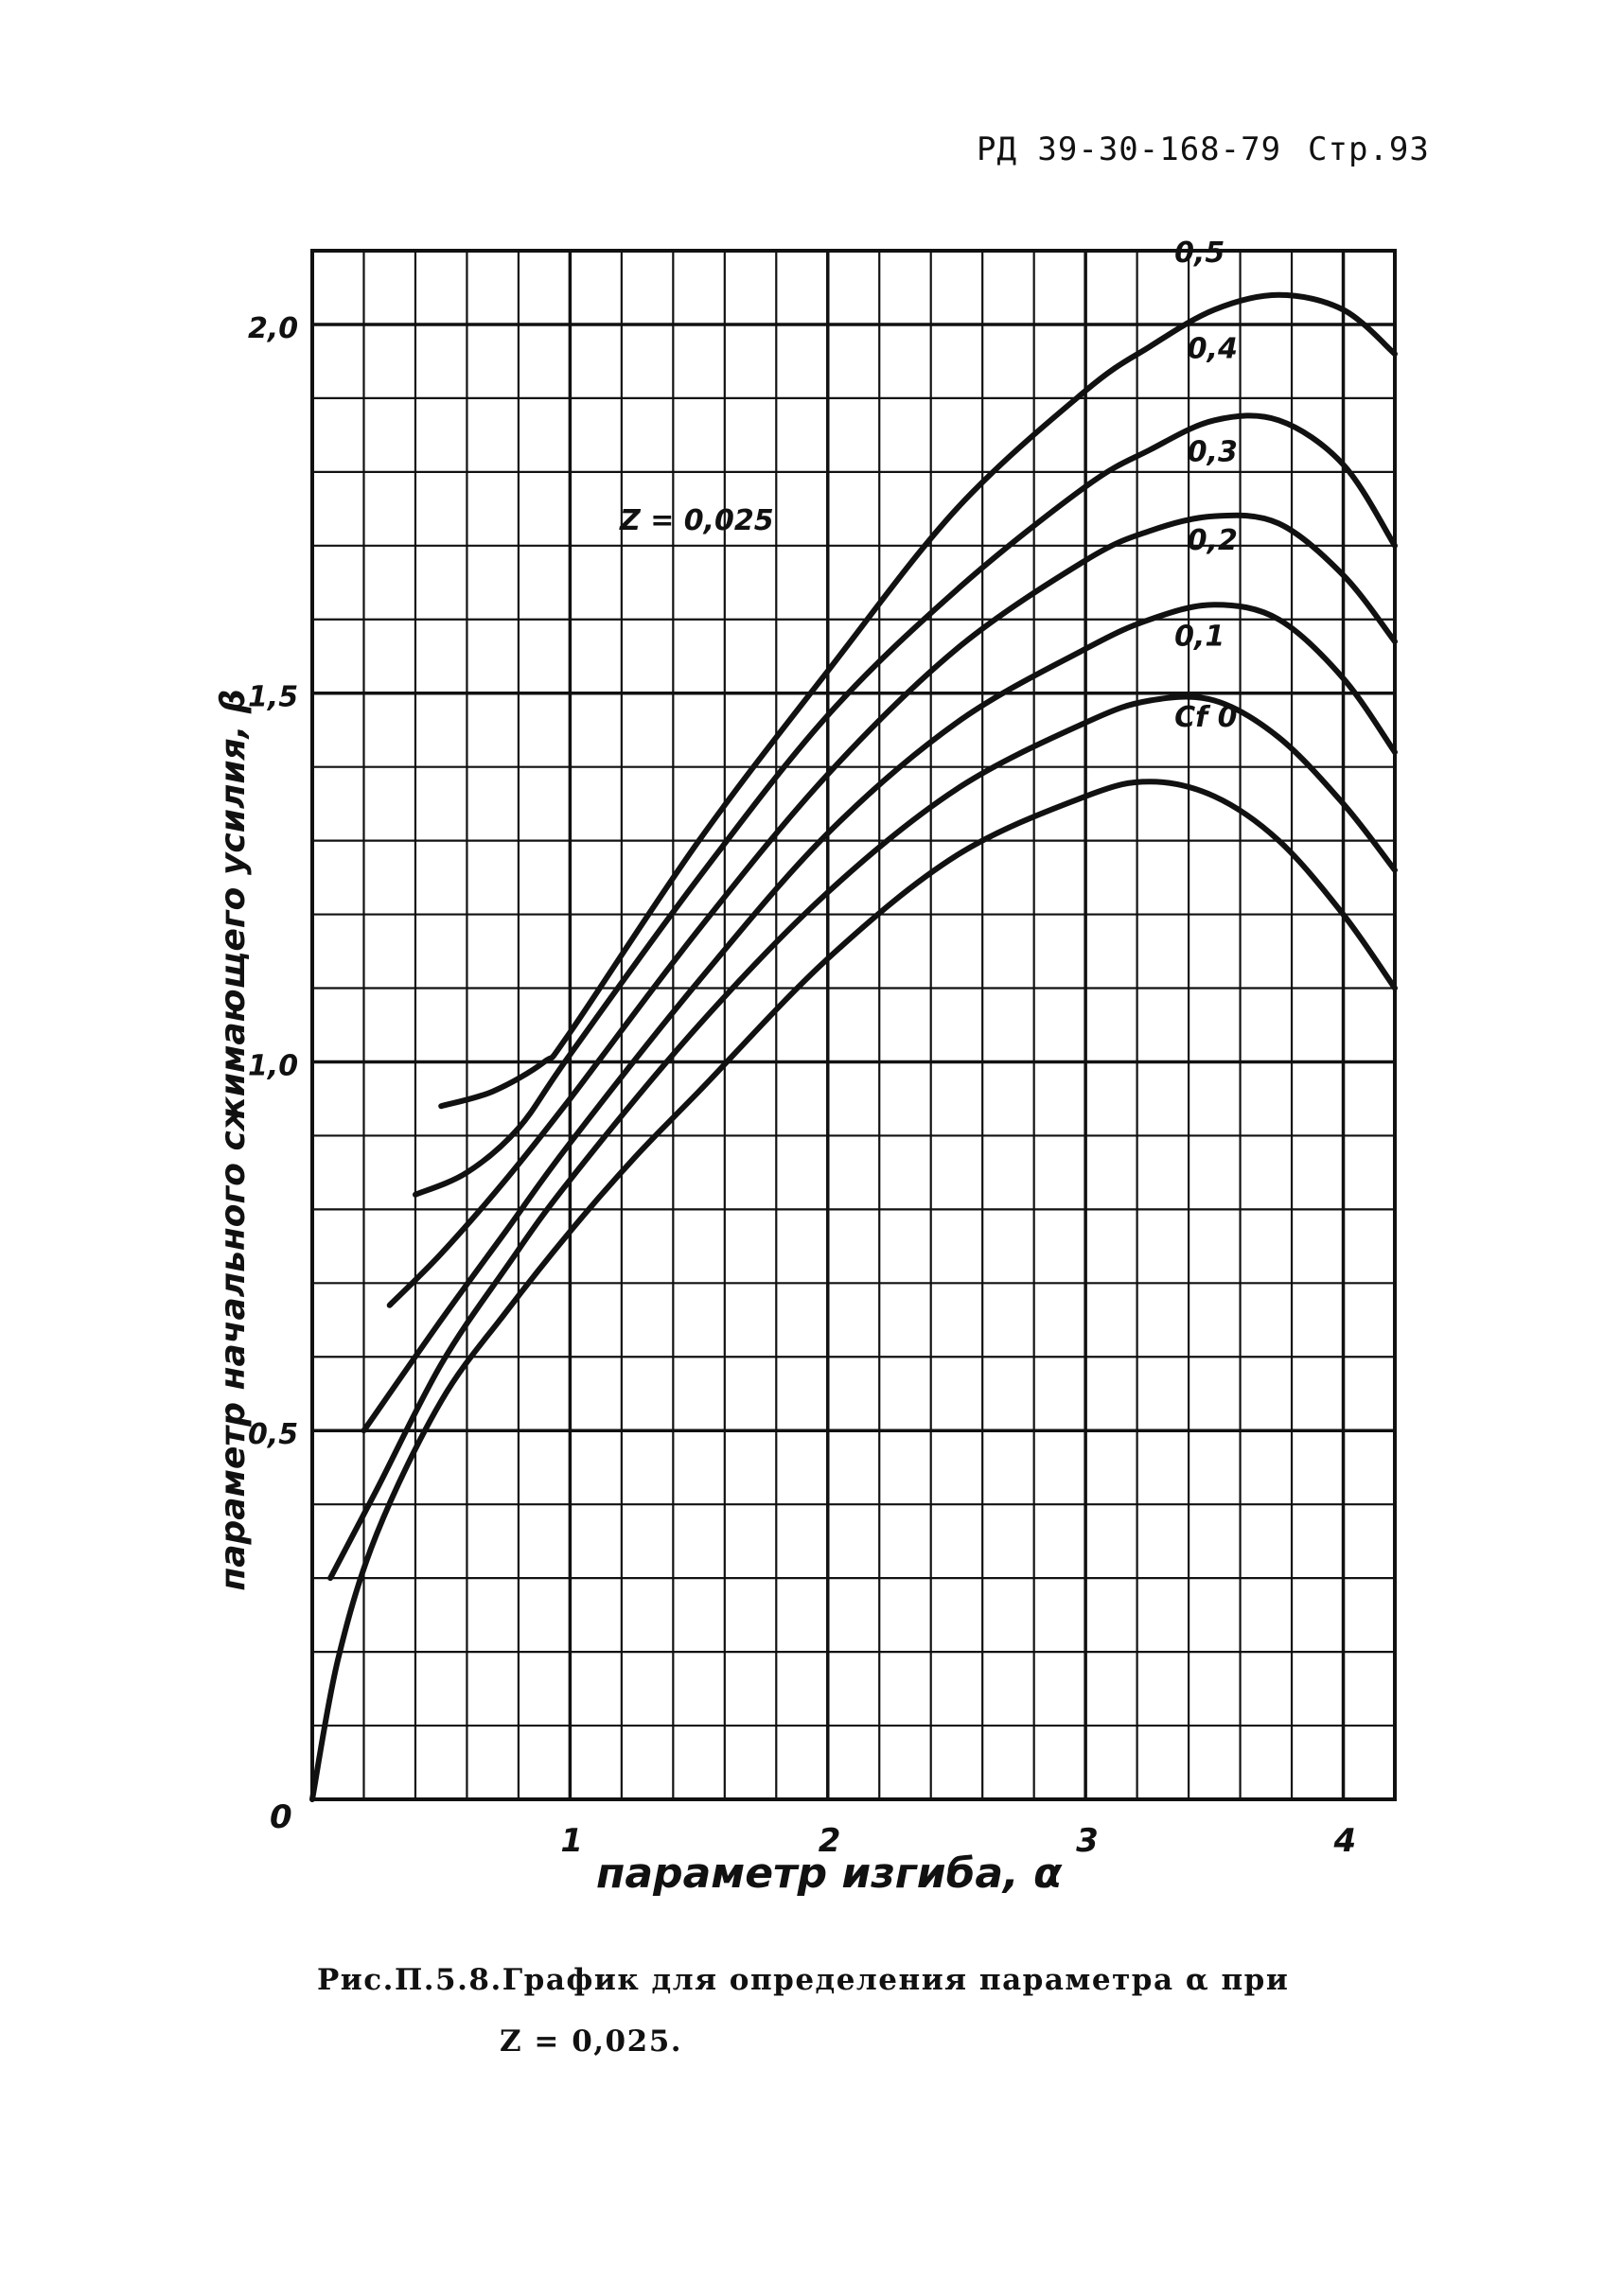  Describe the element at coordinates (829, 1873) in the screenshot. I see `x-axis-label: параметр изгиба, α` at that location.